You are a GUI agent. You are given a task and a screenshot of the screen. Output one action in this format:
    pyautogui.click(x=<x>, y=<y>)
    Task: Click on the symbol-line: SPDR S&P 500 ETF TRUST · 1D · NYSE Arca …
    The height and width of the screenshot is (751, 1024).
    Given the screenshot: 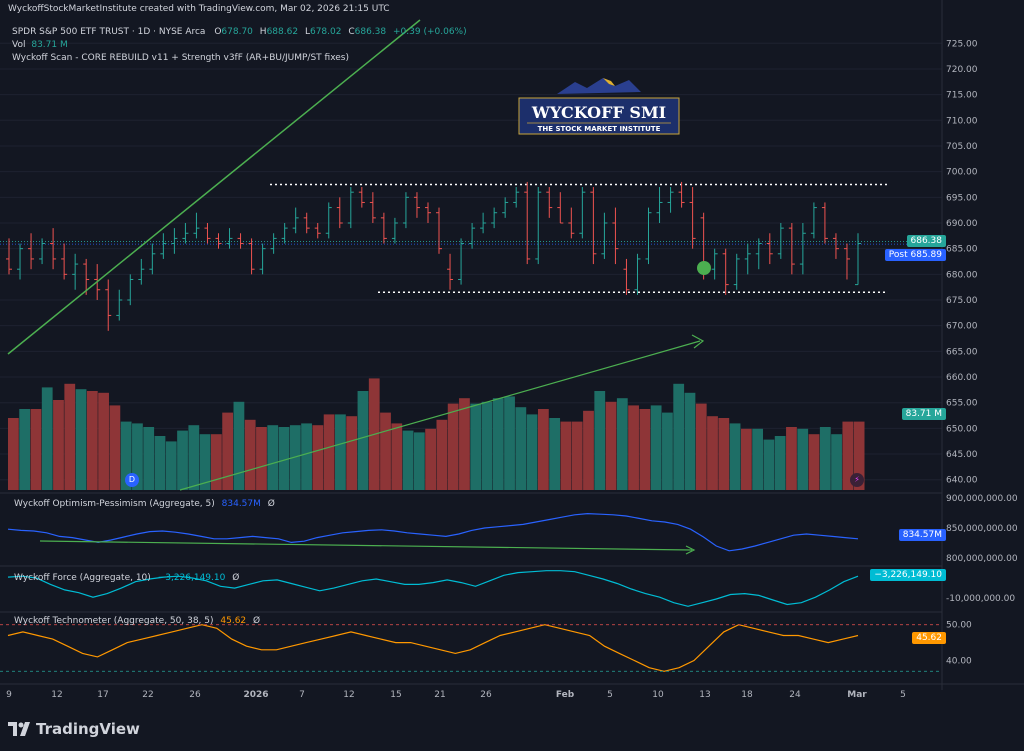 What is the action you would take?
    pyautogui.click(x=239, y=32)
    